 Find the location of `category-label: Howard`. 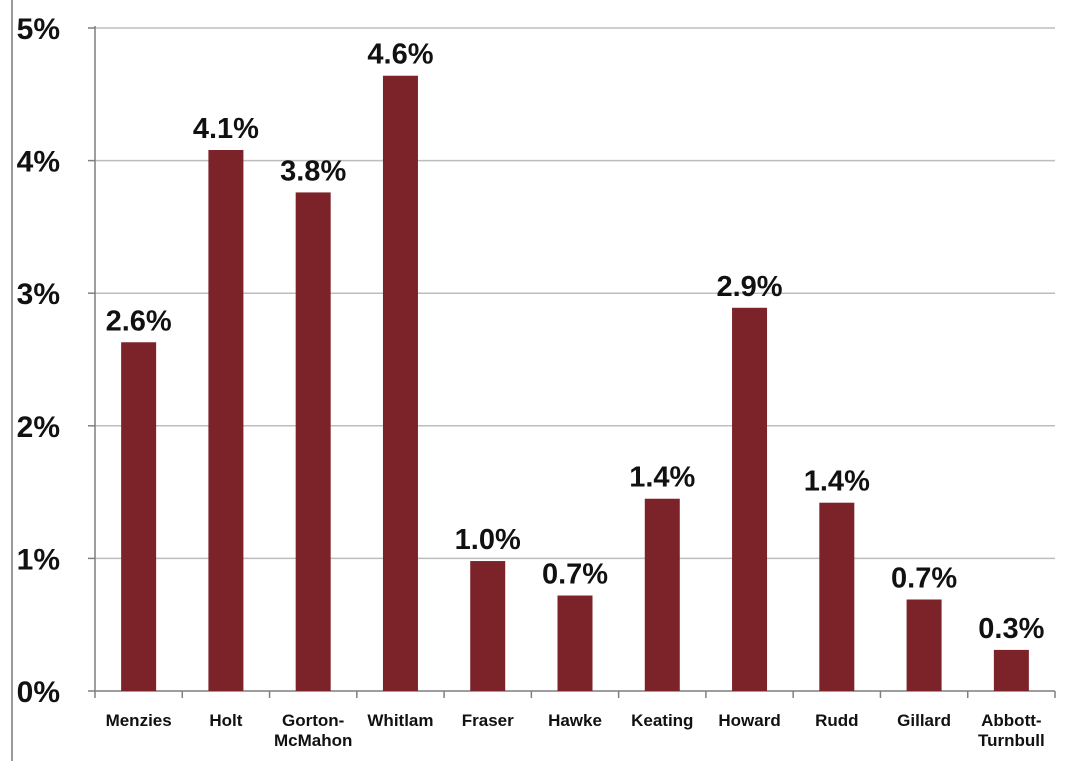

category-label: Howard is located at coordinates (749, 720).